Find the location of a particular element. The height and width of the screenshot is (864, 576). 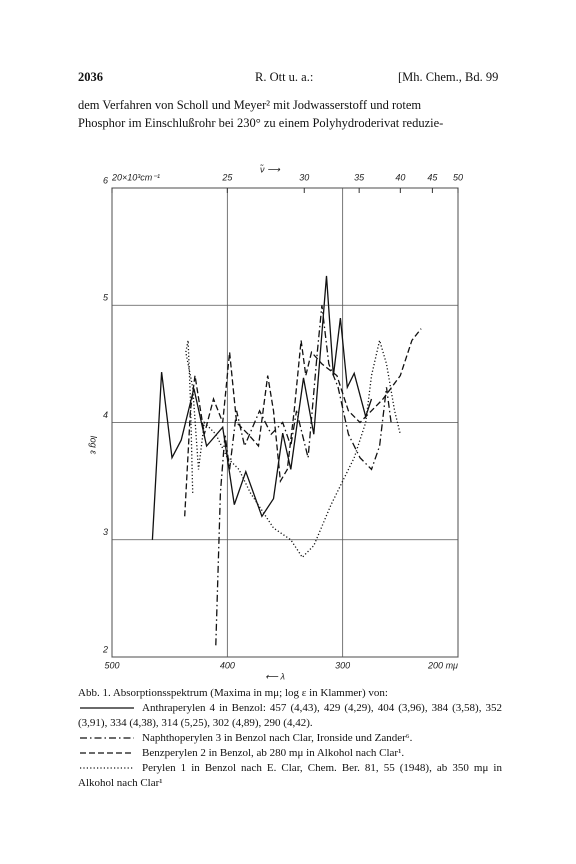

x-tick-label: 300 is located at coordinates (342, 665).